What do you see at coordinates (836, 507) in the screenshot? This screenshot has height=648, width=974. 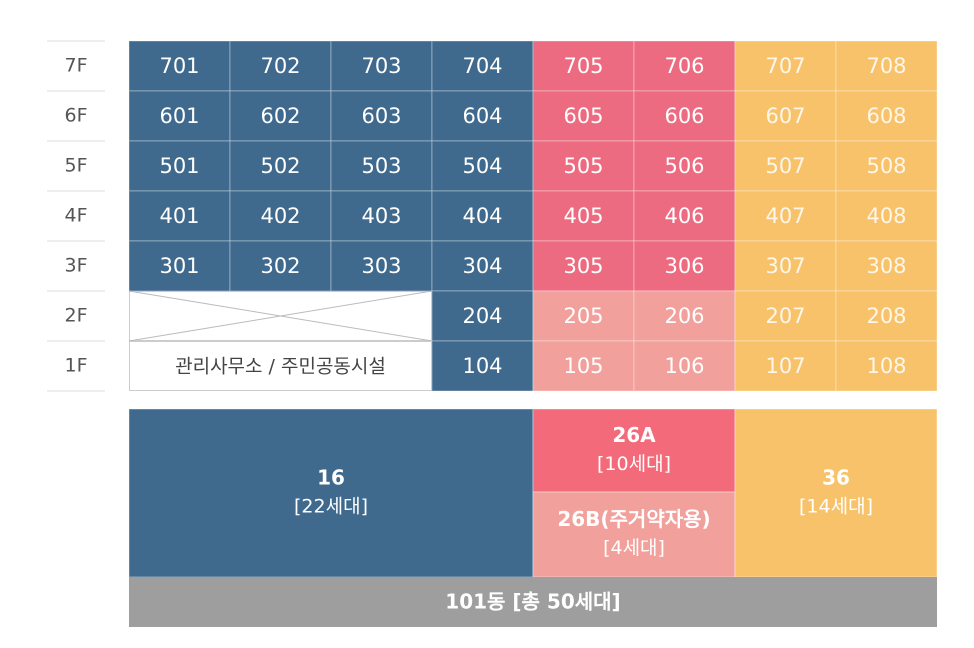 I see `type-count: [14세대]` at bounding box center [836, 507].